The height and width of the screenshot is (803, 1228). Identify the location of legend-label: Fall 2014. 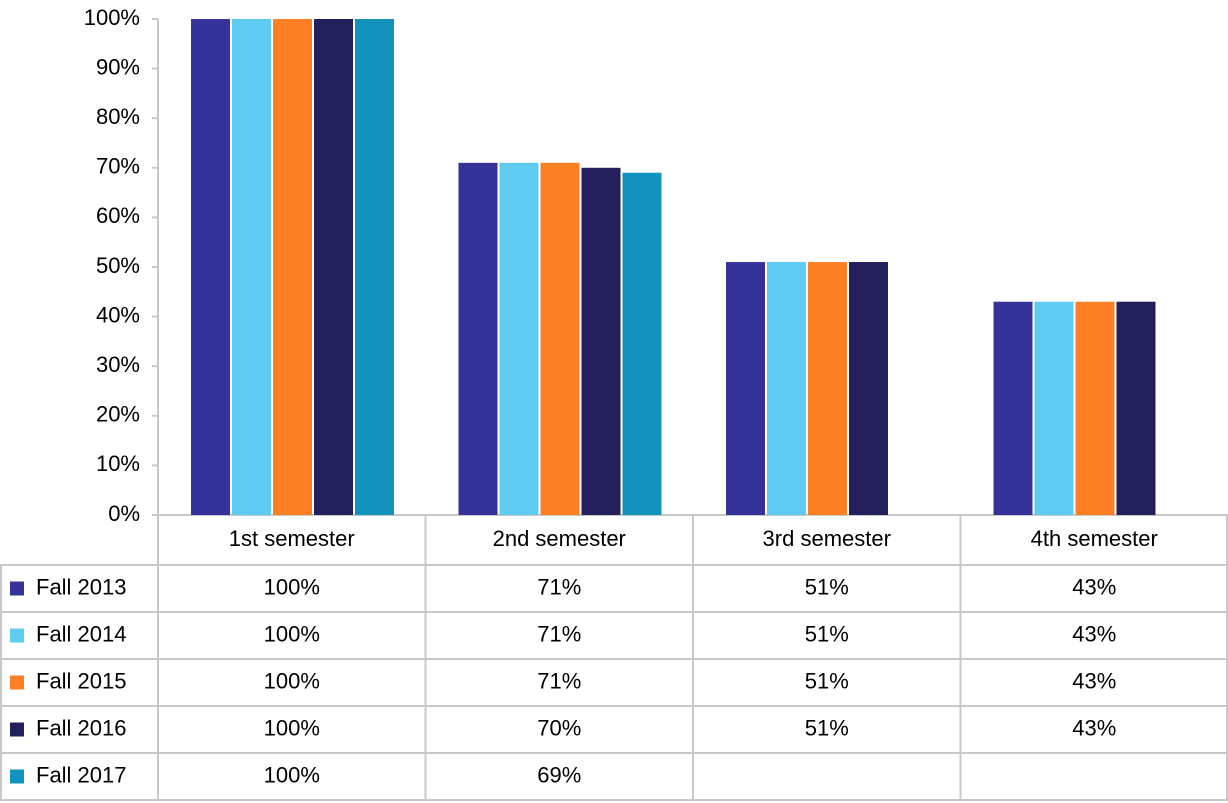
(81, 633).